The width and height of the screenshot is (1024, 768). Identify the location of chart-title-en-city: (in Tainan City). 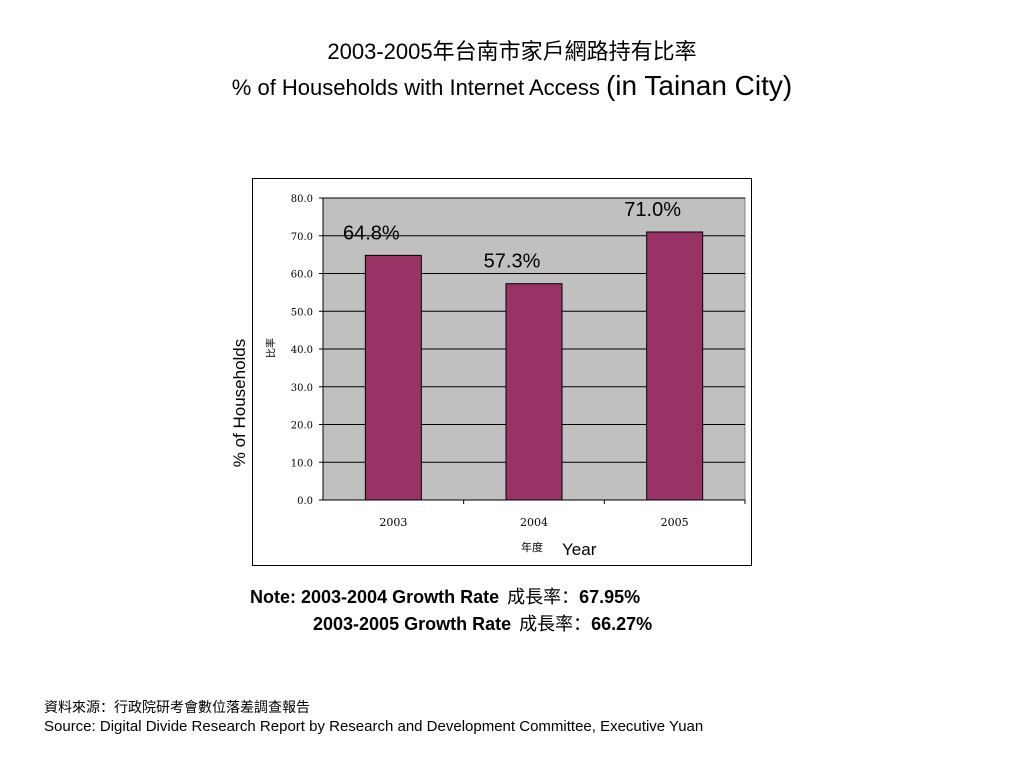
(699, 85).